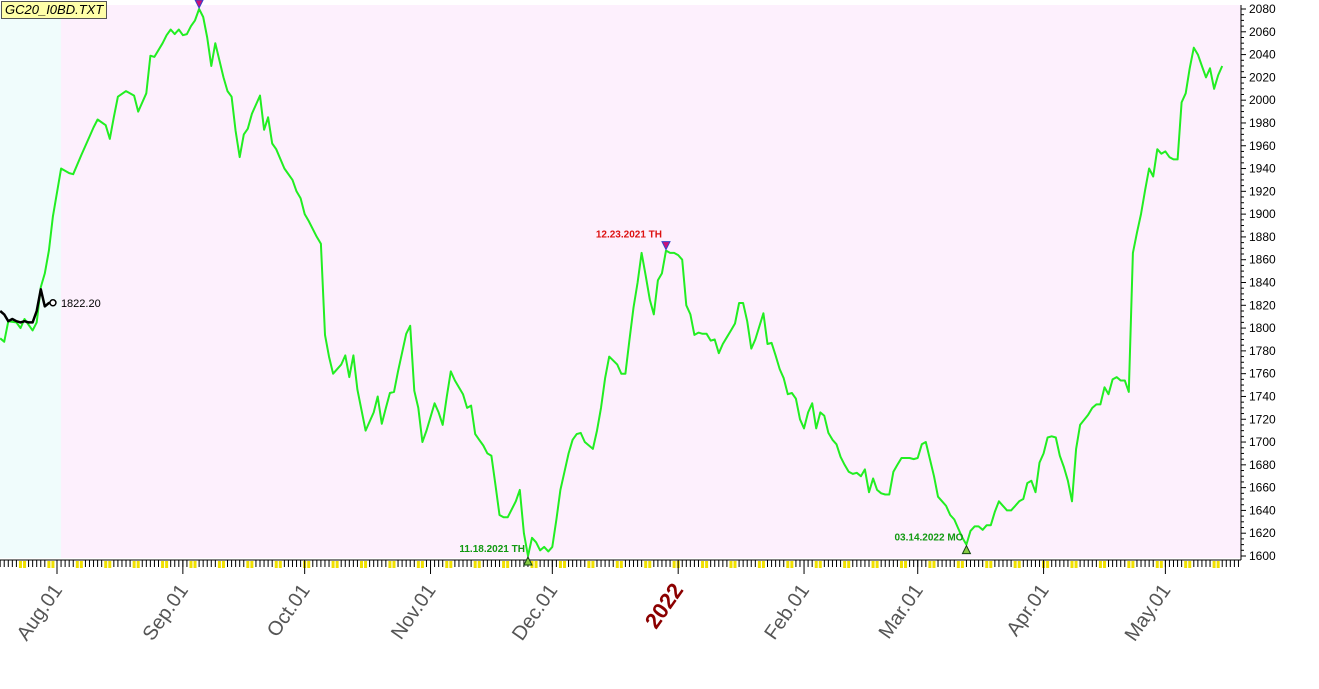  What do you see at coordinates (1262, 169) in the screenshot?
I see `y-tick-label: 1940` at bounding box center [1262, 169].